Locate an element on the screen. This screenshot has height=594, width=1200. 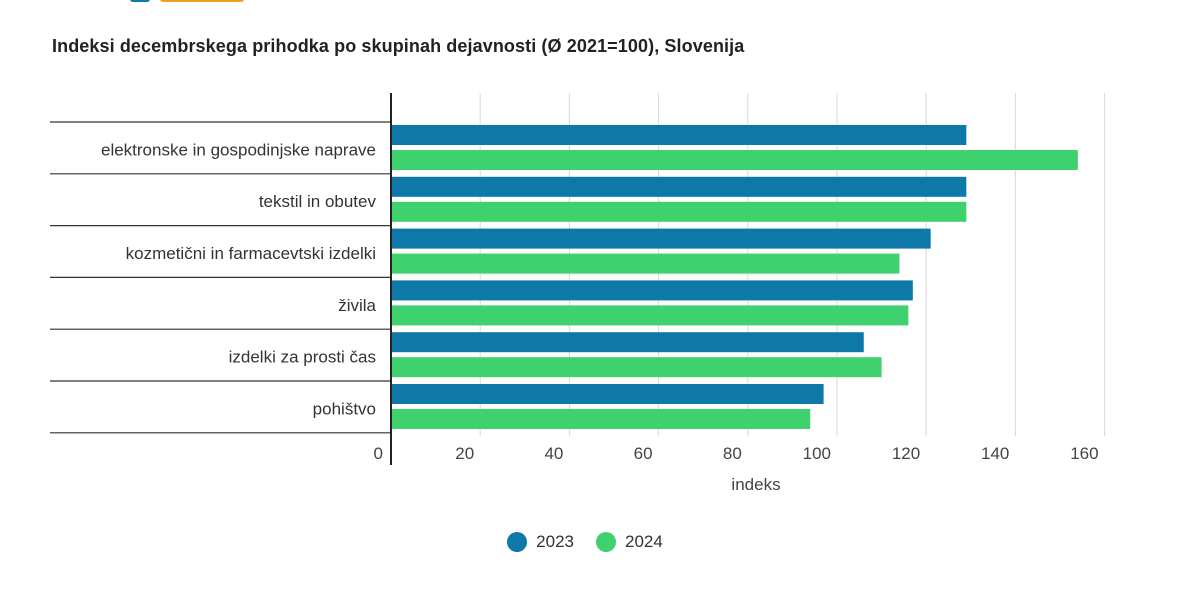
x-tick-label: 120 is located at coordinates (906, 453).